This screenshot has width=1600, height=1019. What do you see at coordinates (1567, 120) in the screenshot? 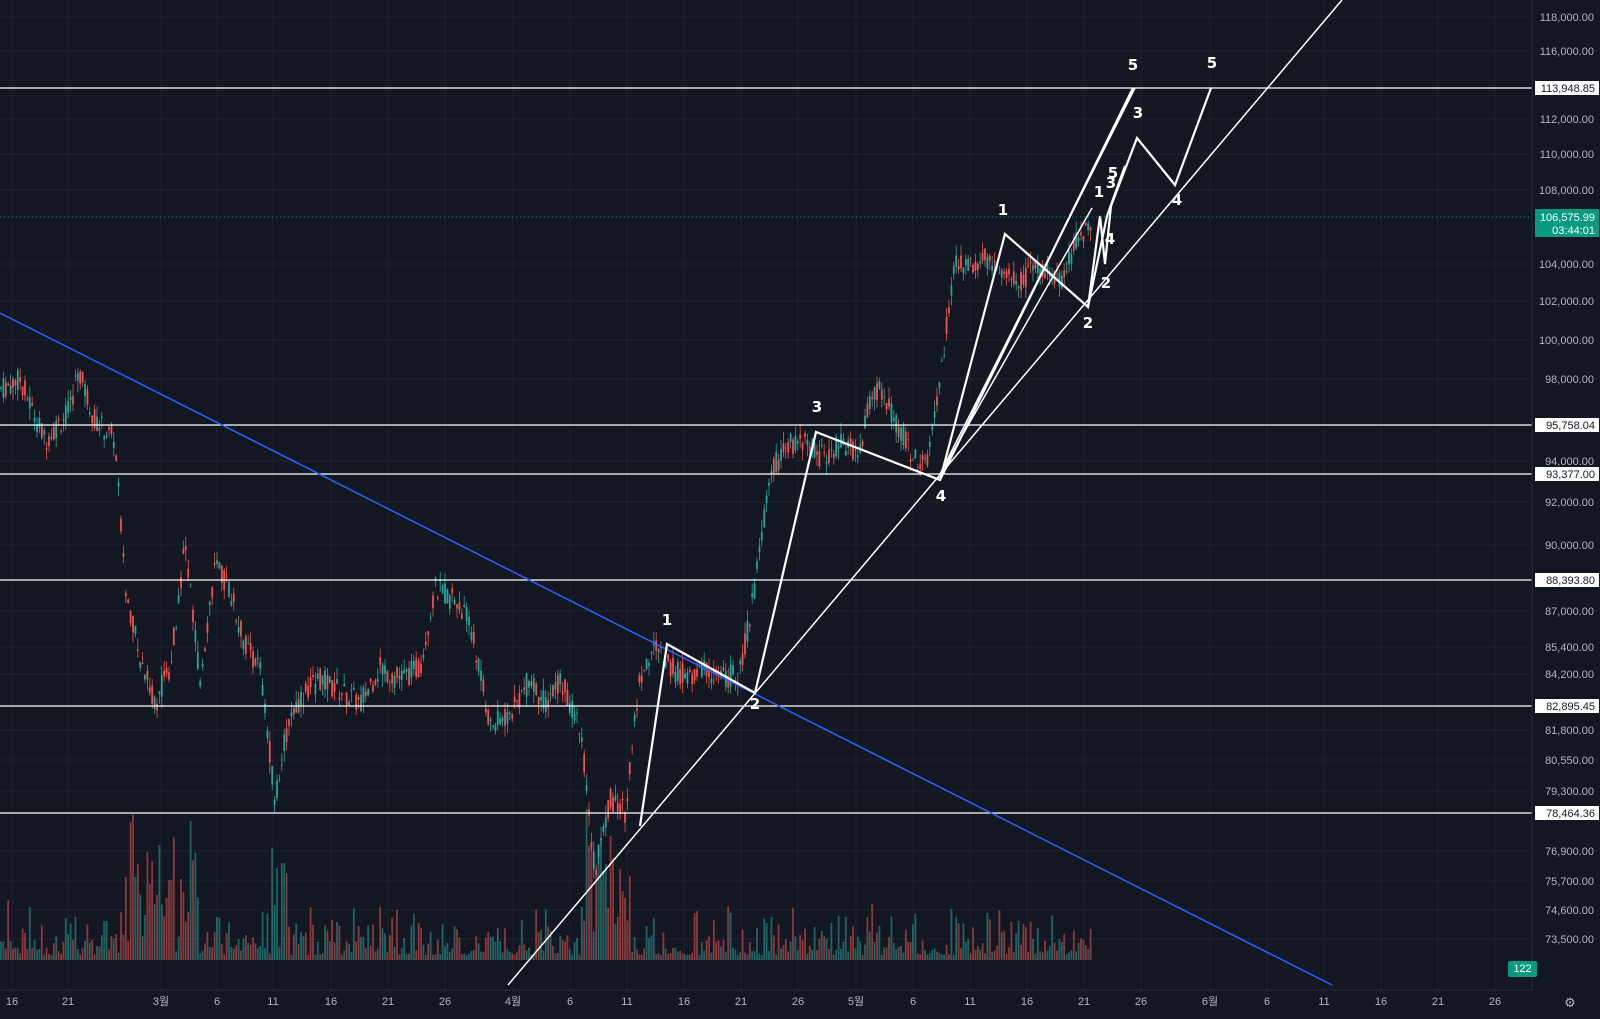
I see `price-tick-label: 112,000.00` at bounding box center [1567, 120].